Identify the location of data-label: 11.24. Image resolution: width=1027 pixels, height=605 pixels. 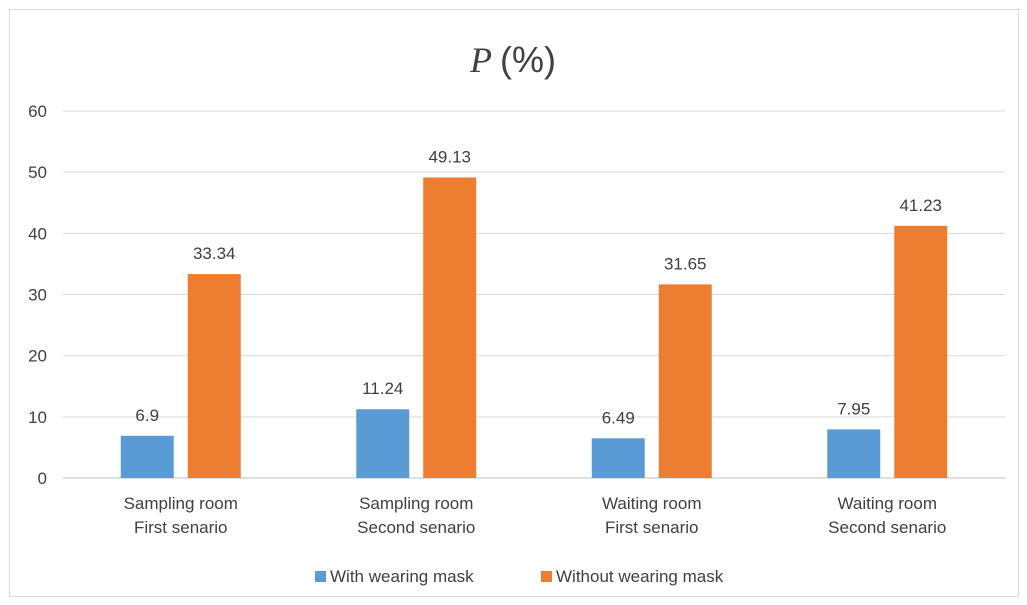
(382, 388).